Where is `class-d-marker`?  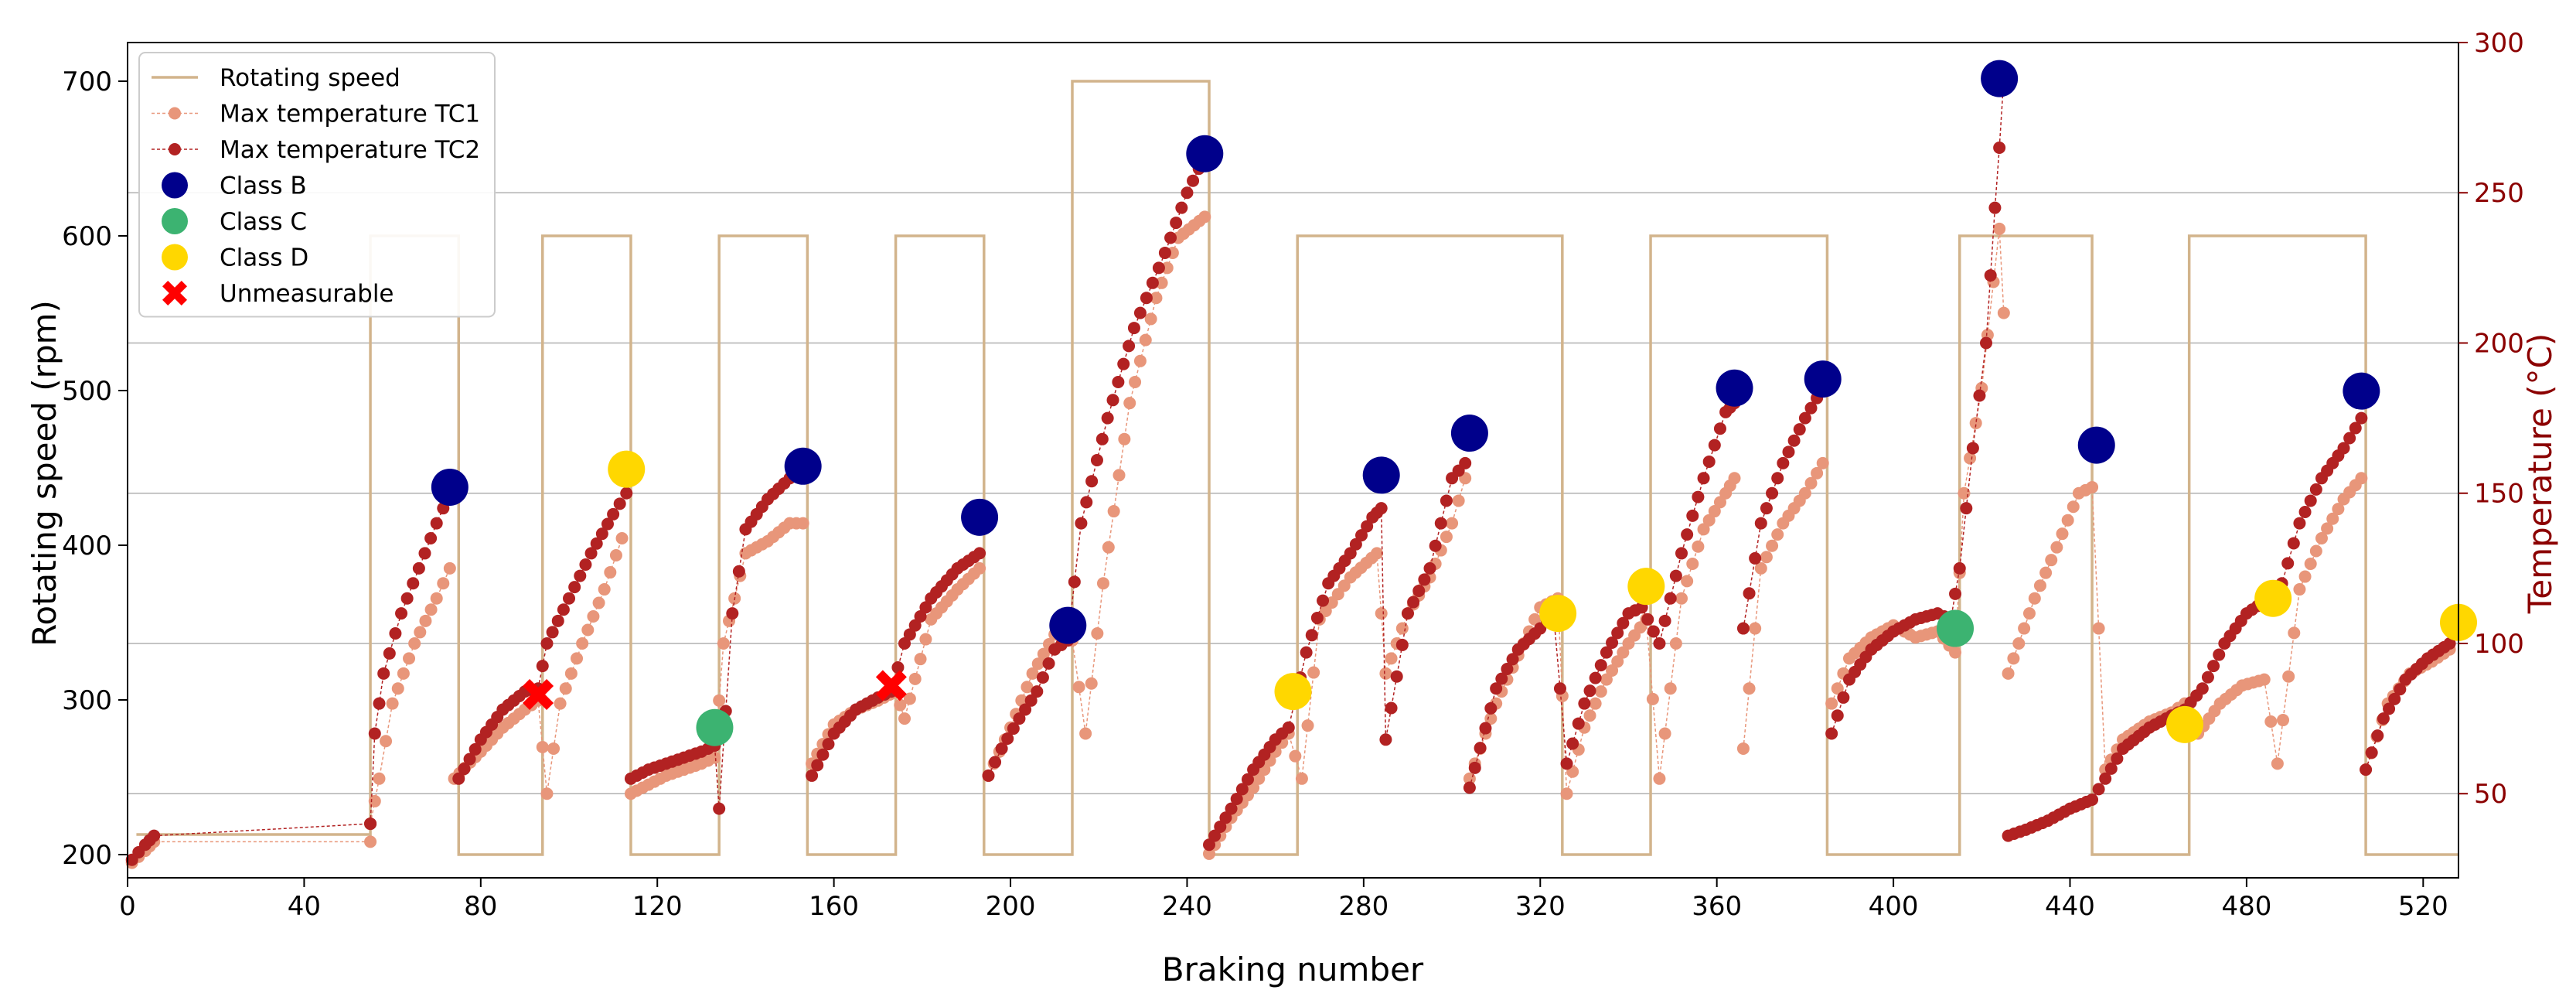 class-d-marker is located at coordinates (1558, 614).